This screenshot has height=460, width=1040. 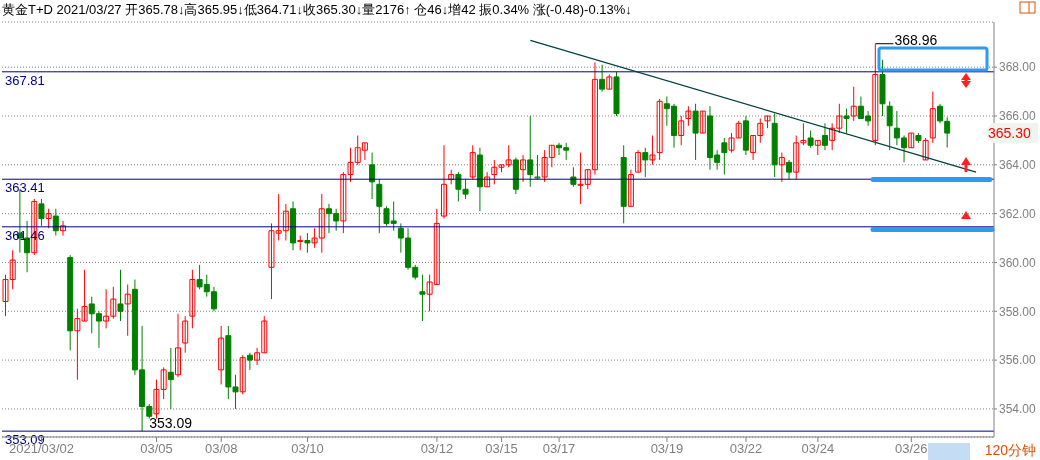 I want to click on y-tick-label: 364.00, so click(x=1018, y=165).